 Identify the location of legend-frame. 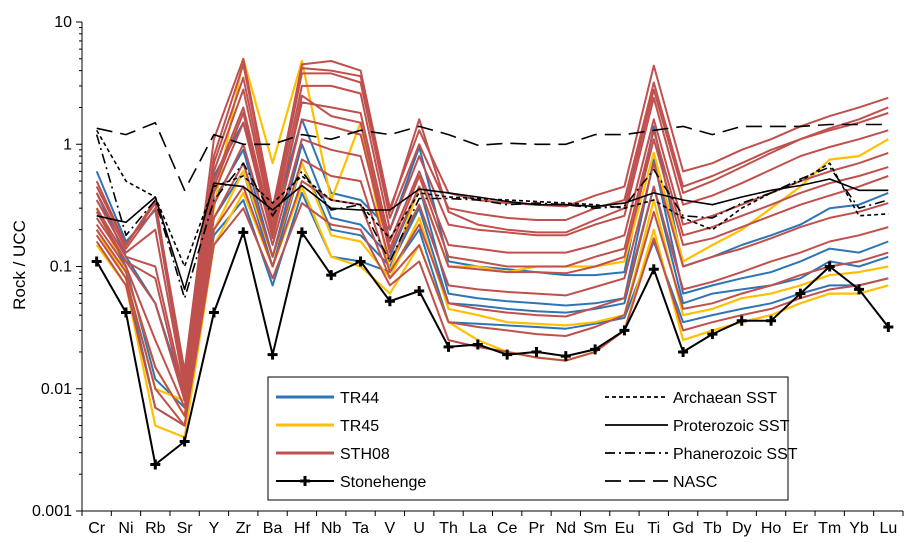
(528, 438).